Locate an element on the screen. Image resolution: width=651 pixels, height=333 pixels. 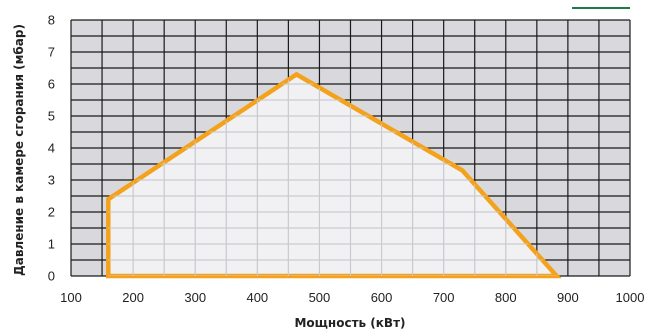
y-tick-labels: 0 1 2 3 4 5 6 7 8 is located at coordinates (51, 148).